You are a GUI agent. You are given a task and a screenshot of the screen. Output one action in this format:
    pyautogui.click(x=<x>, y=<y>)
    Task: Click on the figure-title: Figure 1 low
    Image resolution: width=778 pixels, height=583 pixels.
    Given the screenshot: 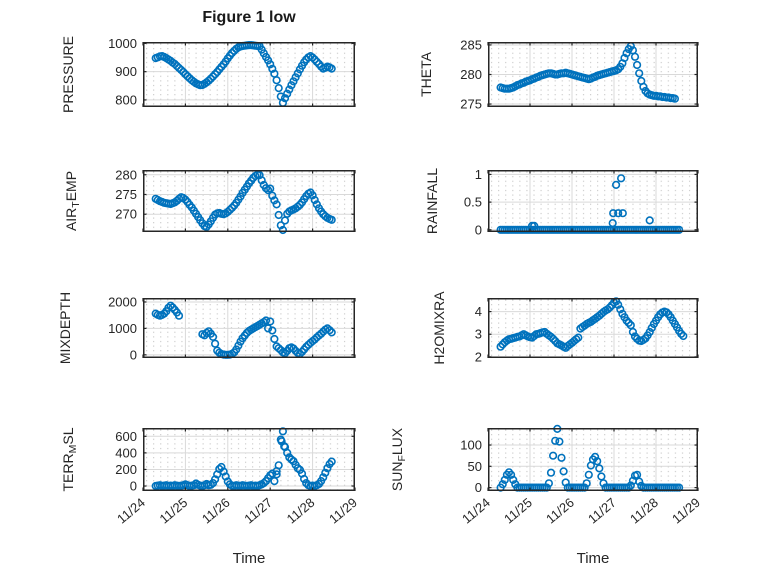 What is the action you would take?
    pyautogui.click(x=249, y=17)
    